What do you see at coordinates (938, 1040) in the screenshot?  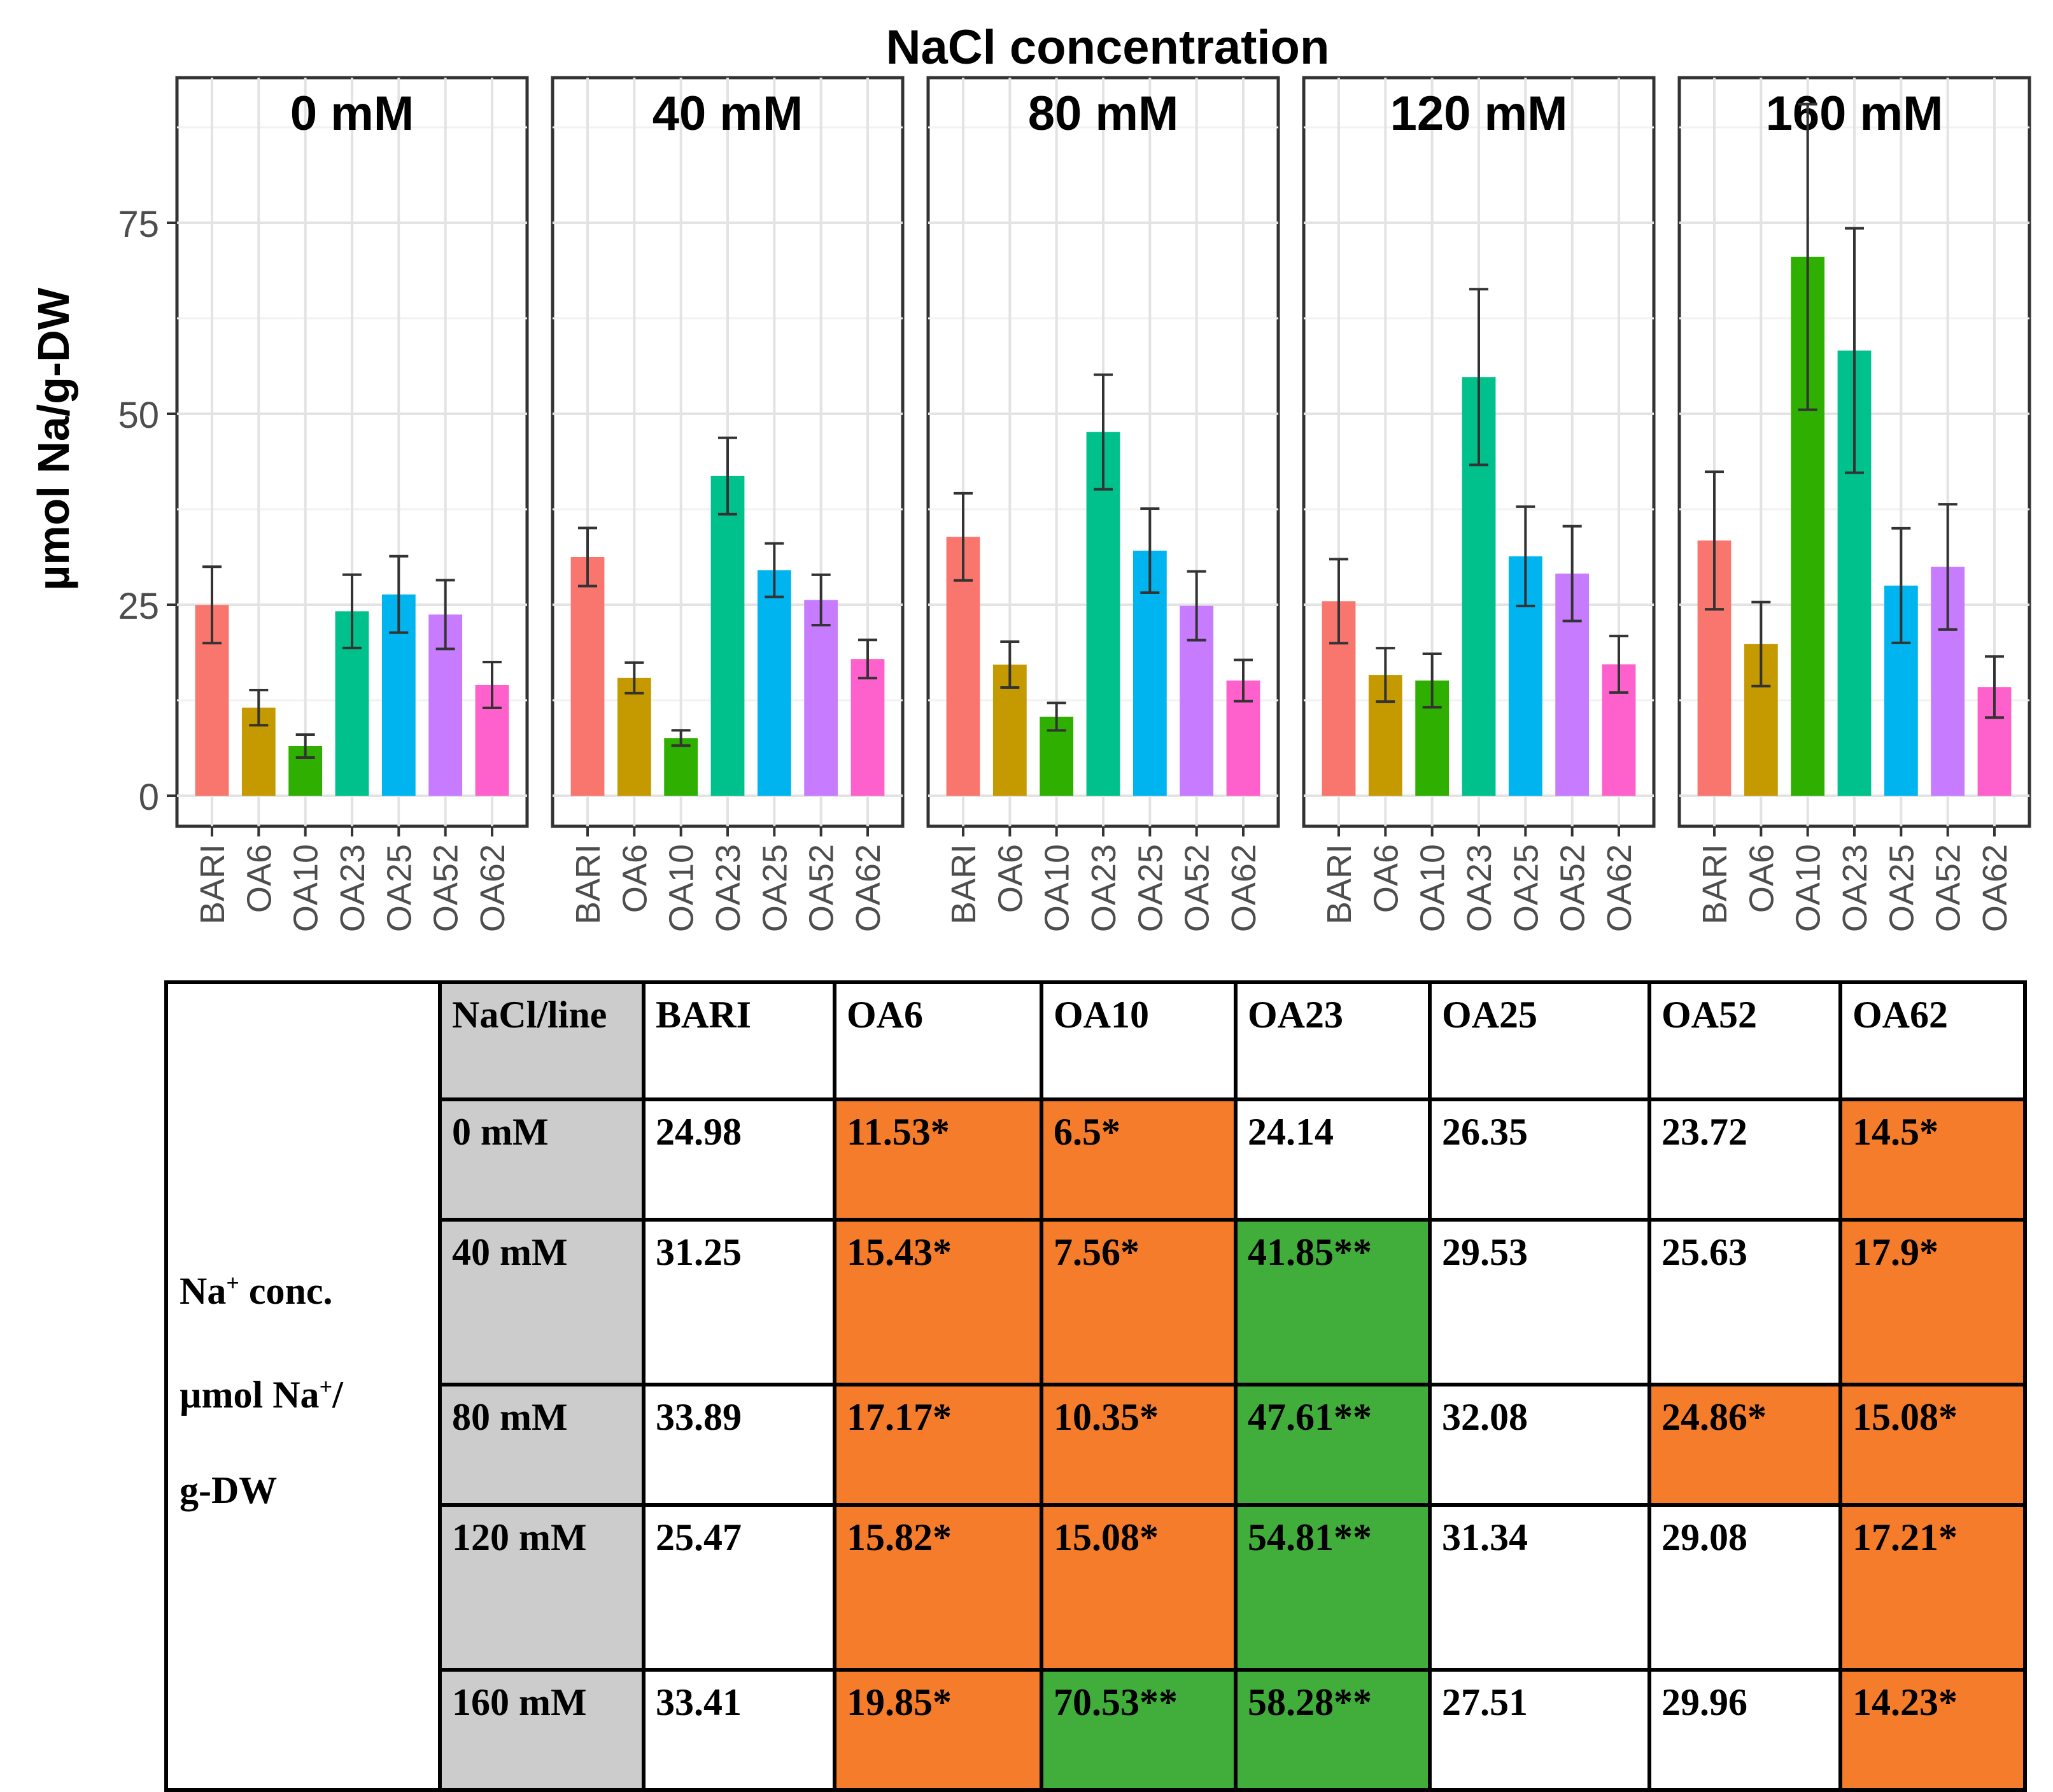 I see `column-header: OA6` at bounding box center [938, 1040].